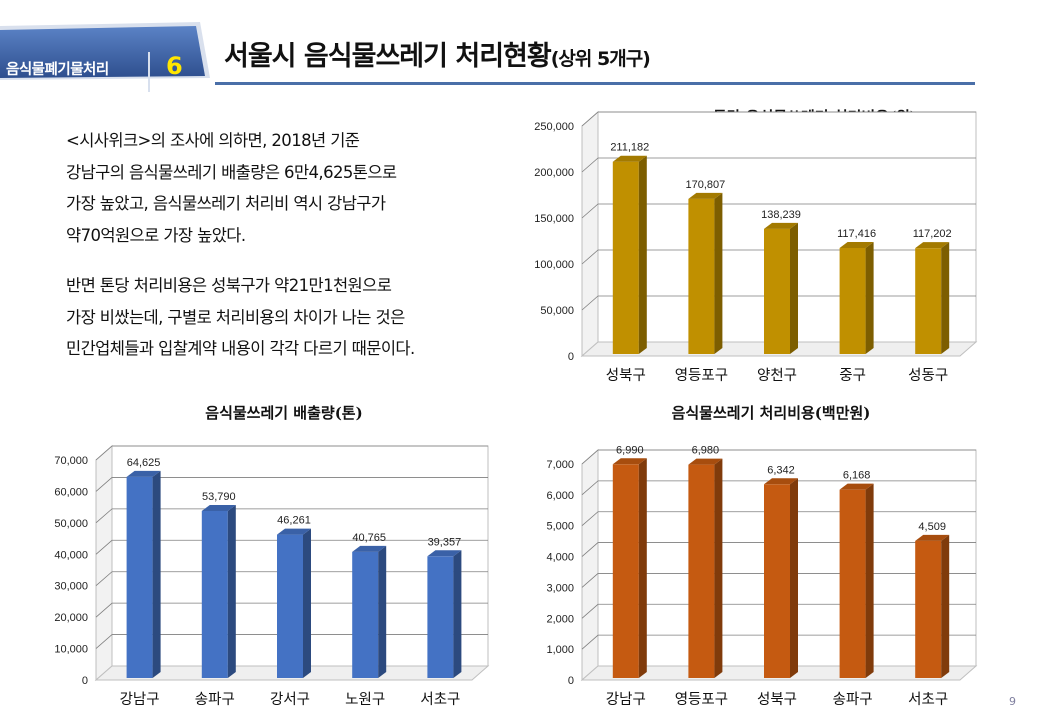 The image size is (1040, 720). What do you see at coordinates (71, 650) in the screenshot?
I see `y-tick-label: 10,000` at bounding box center [71, 650].